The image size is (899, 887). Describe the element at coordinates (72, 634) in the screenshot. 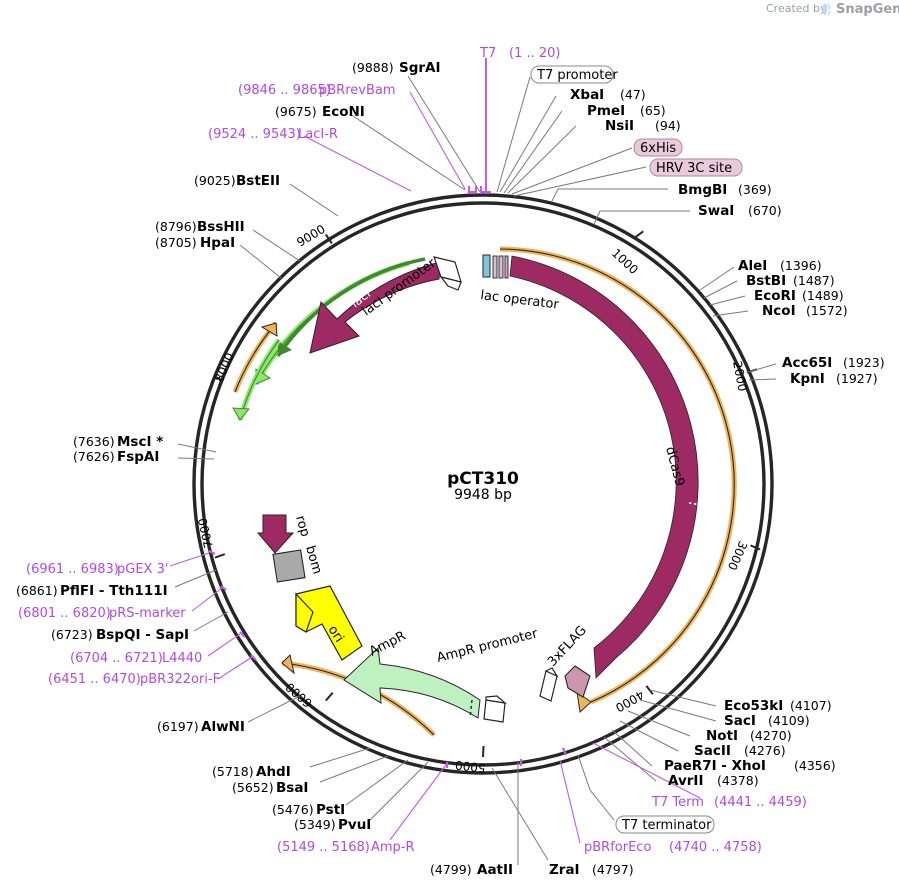

I see `site-position: (6723)` at that location.